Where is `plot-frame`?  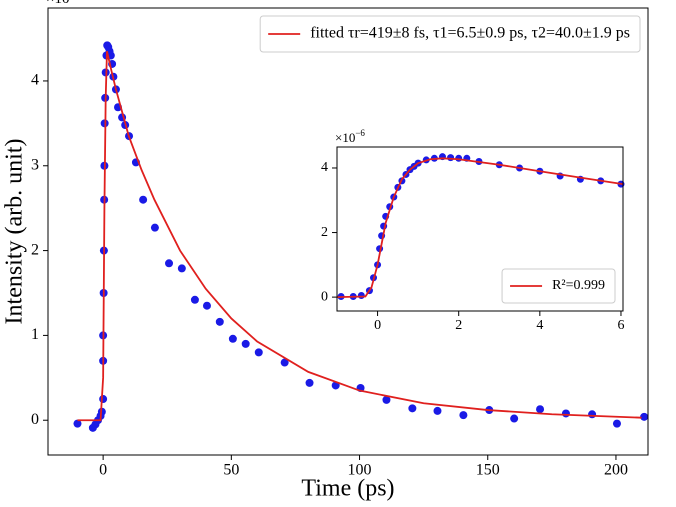
plot-frame is located at coordinates (480, 229).